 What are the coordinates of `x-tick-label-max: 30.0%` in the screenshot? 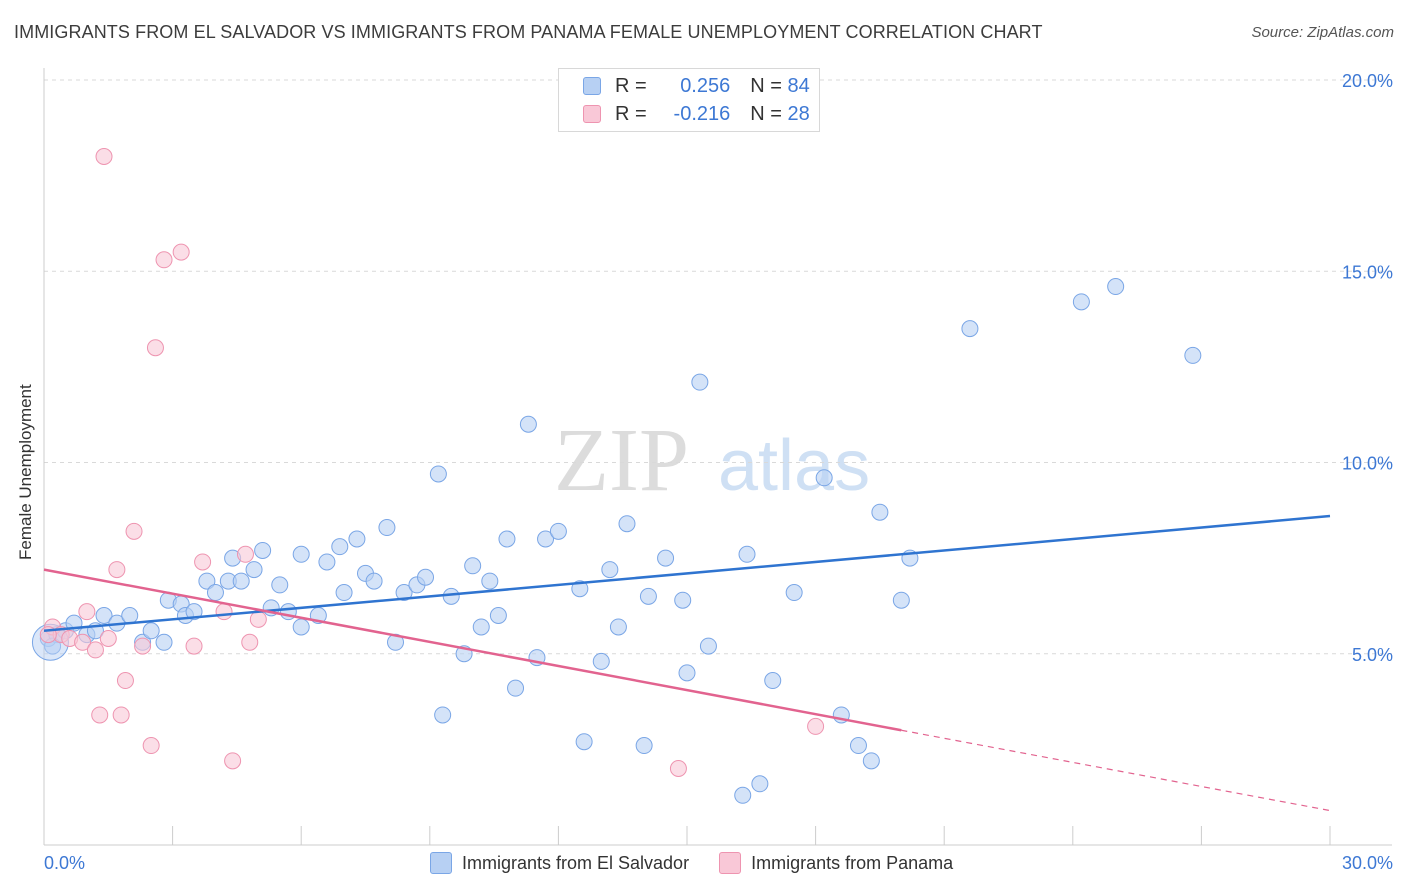 It's located at (1367, 863).